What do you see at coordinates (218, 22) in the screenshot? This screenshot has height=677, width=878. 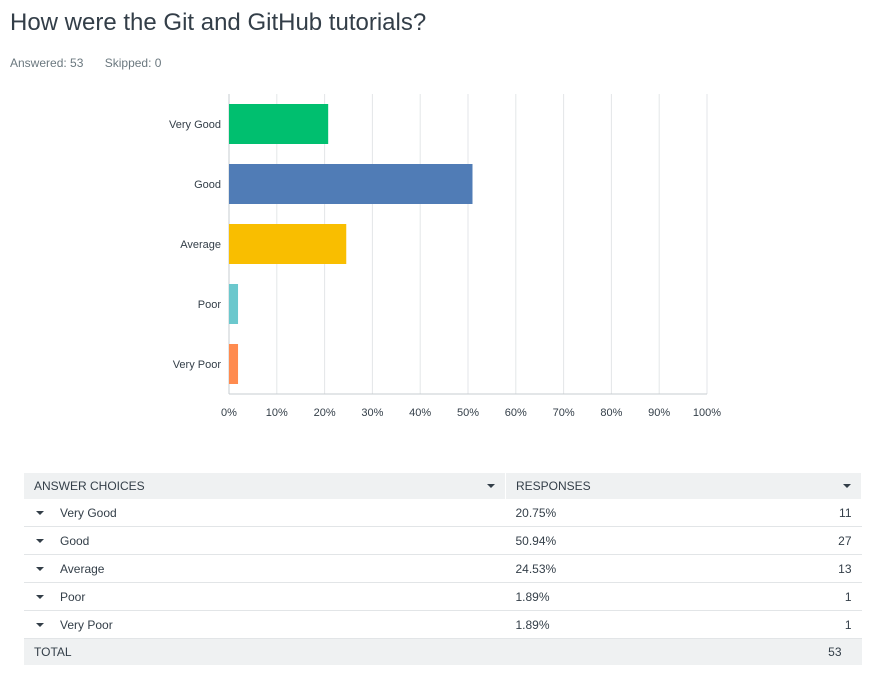 I see `question-title: How were the Git and GitHub tutorials?` at bounding box center [218, 22].